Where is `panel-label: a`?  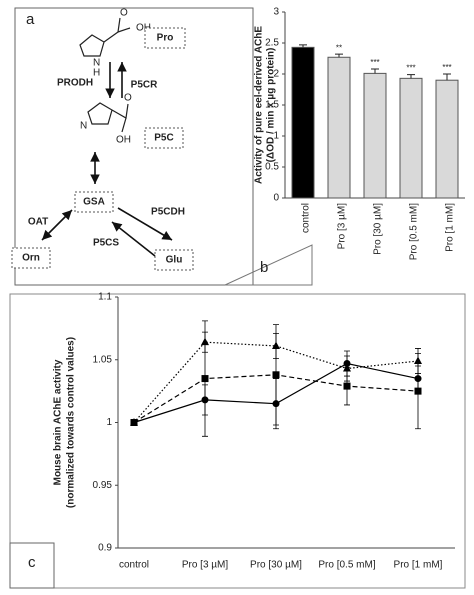
panel-label: a is located at coordinates (30, 19).